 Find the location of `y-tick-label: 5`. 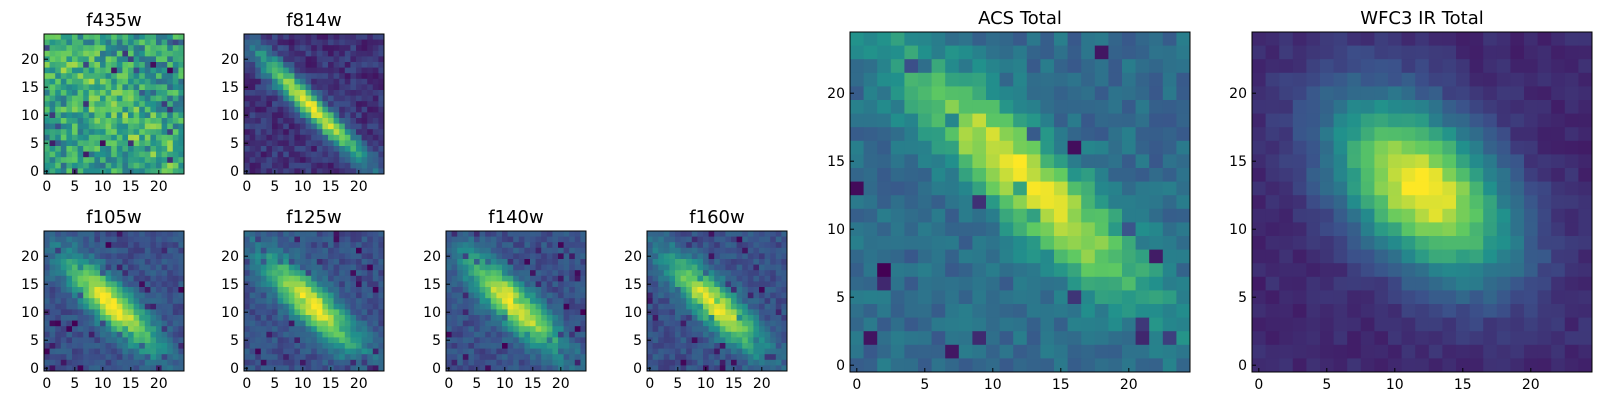

y-tick-label: 5 is located at coordinates (34, 144).